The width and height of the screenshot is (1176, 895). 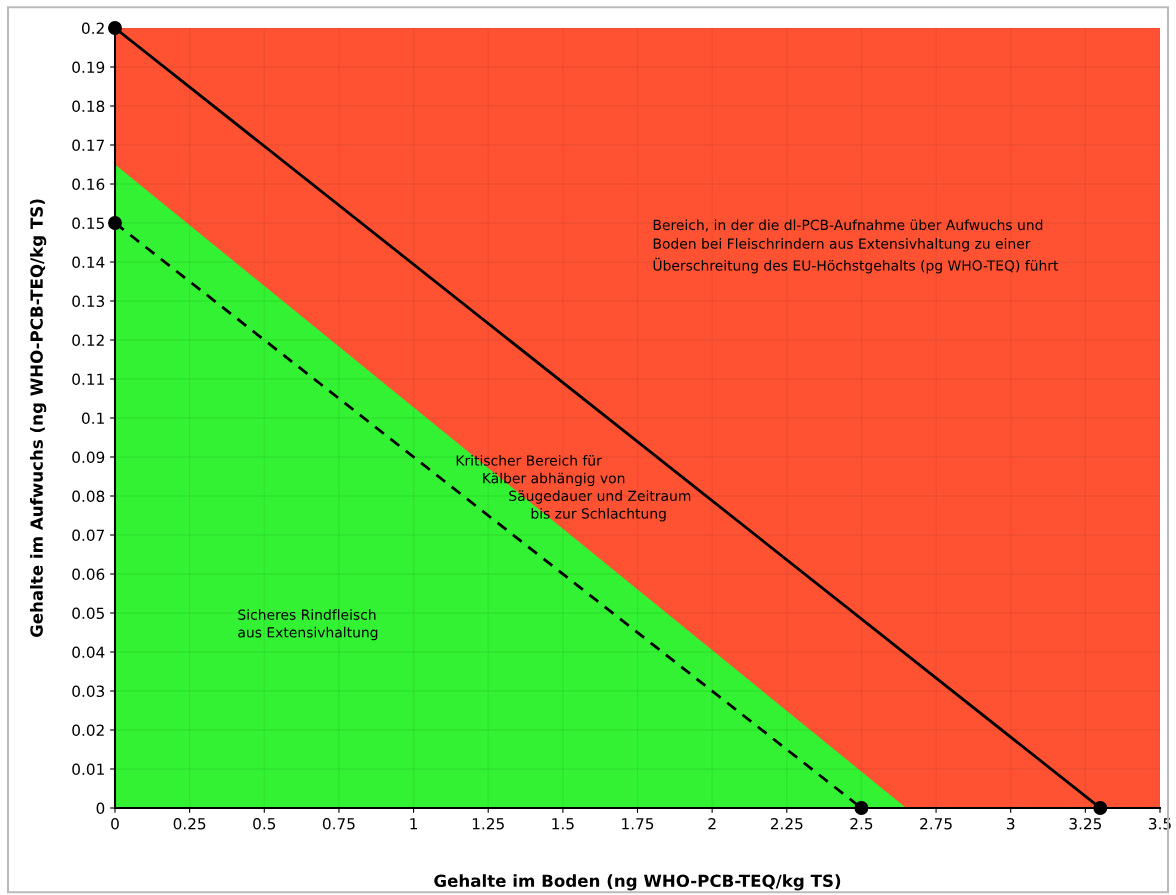 What do you see at coordinates (88, 496) in the screenshot?
I see `y-tick-label: 0.08` at bounding box center [88, 496].